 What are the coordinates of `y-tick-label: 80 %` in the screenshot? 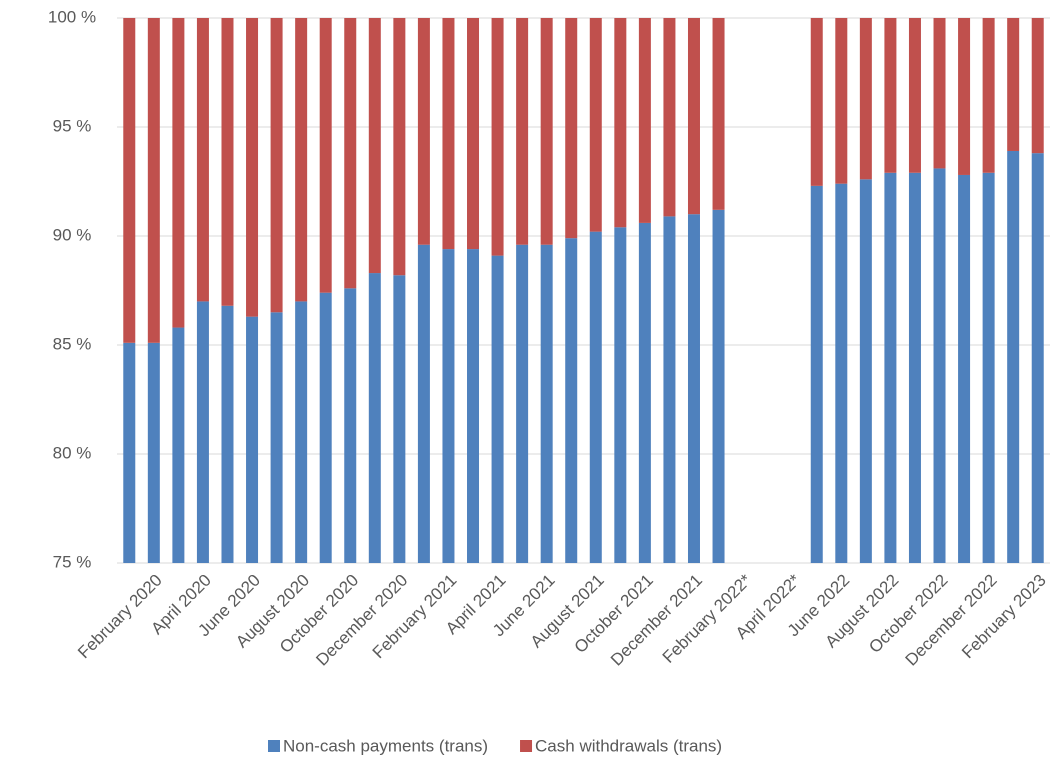 It's located at (72, 452).